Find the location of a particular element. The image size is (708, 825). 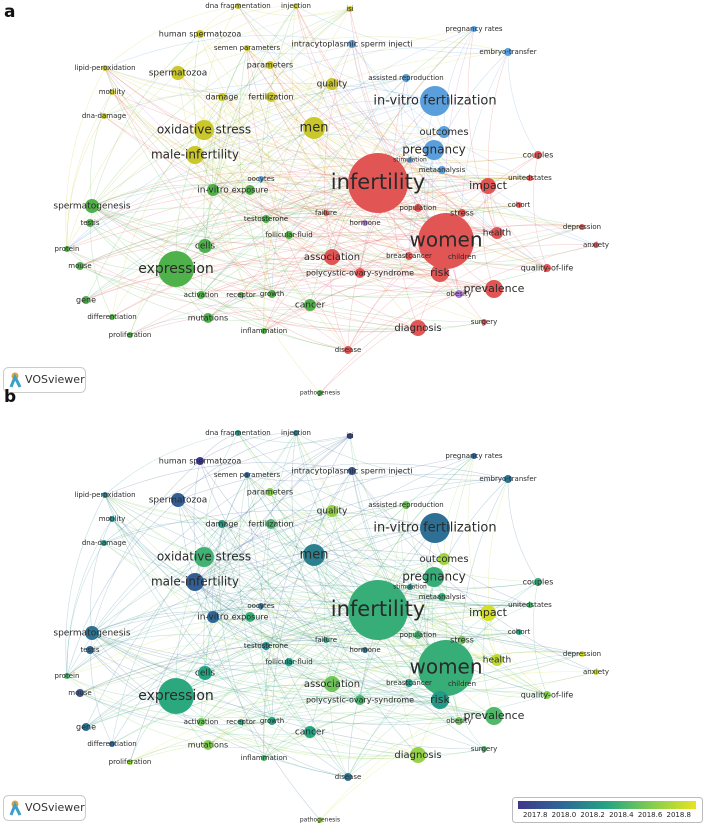

node-label: population is located at coordinates (417, 208).